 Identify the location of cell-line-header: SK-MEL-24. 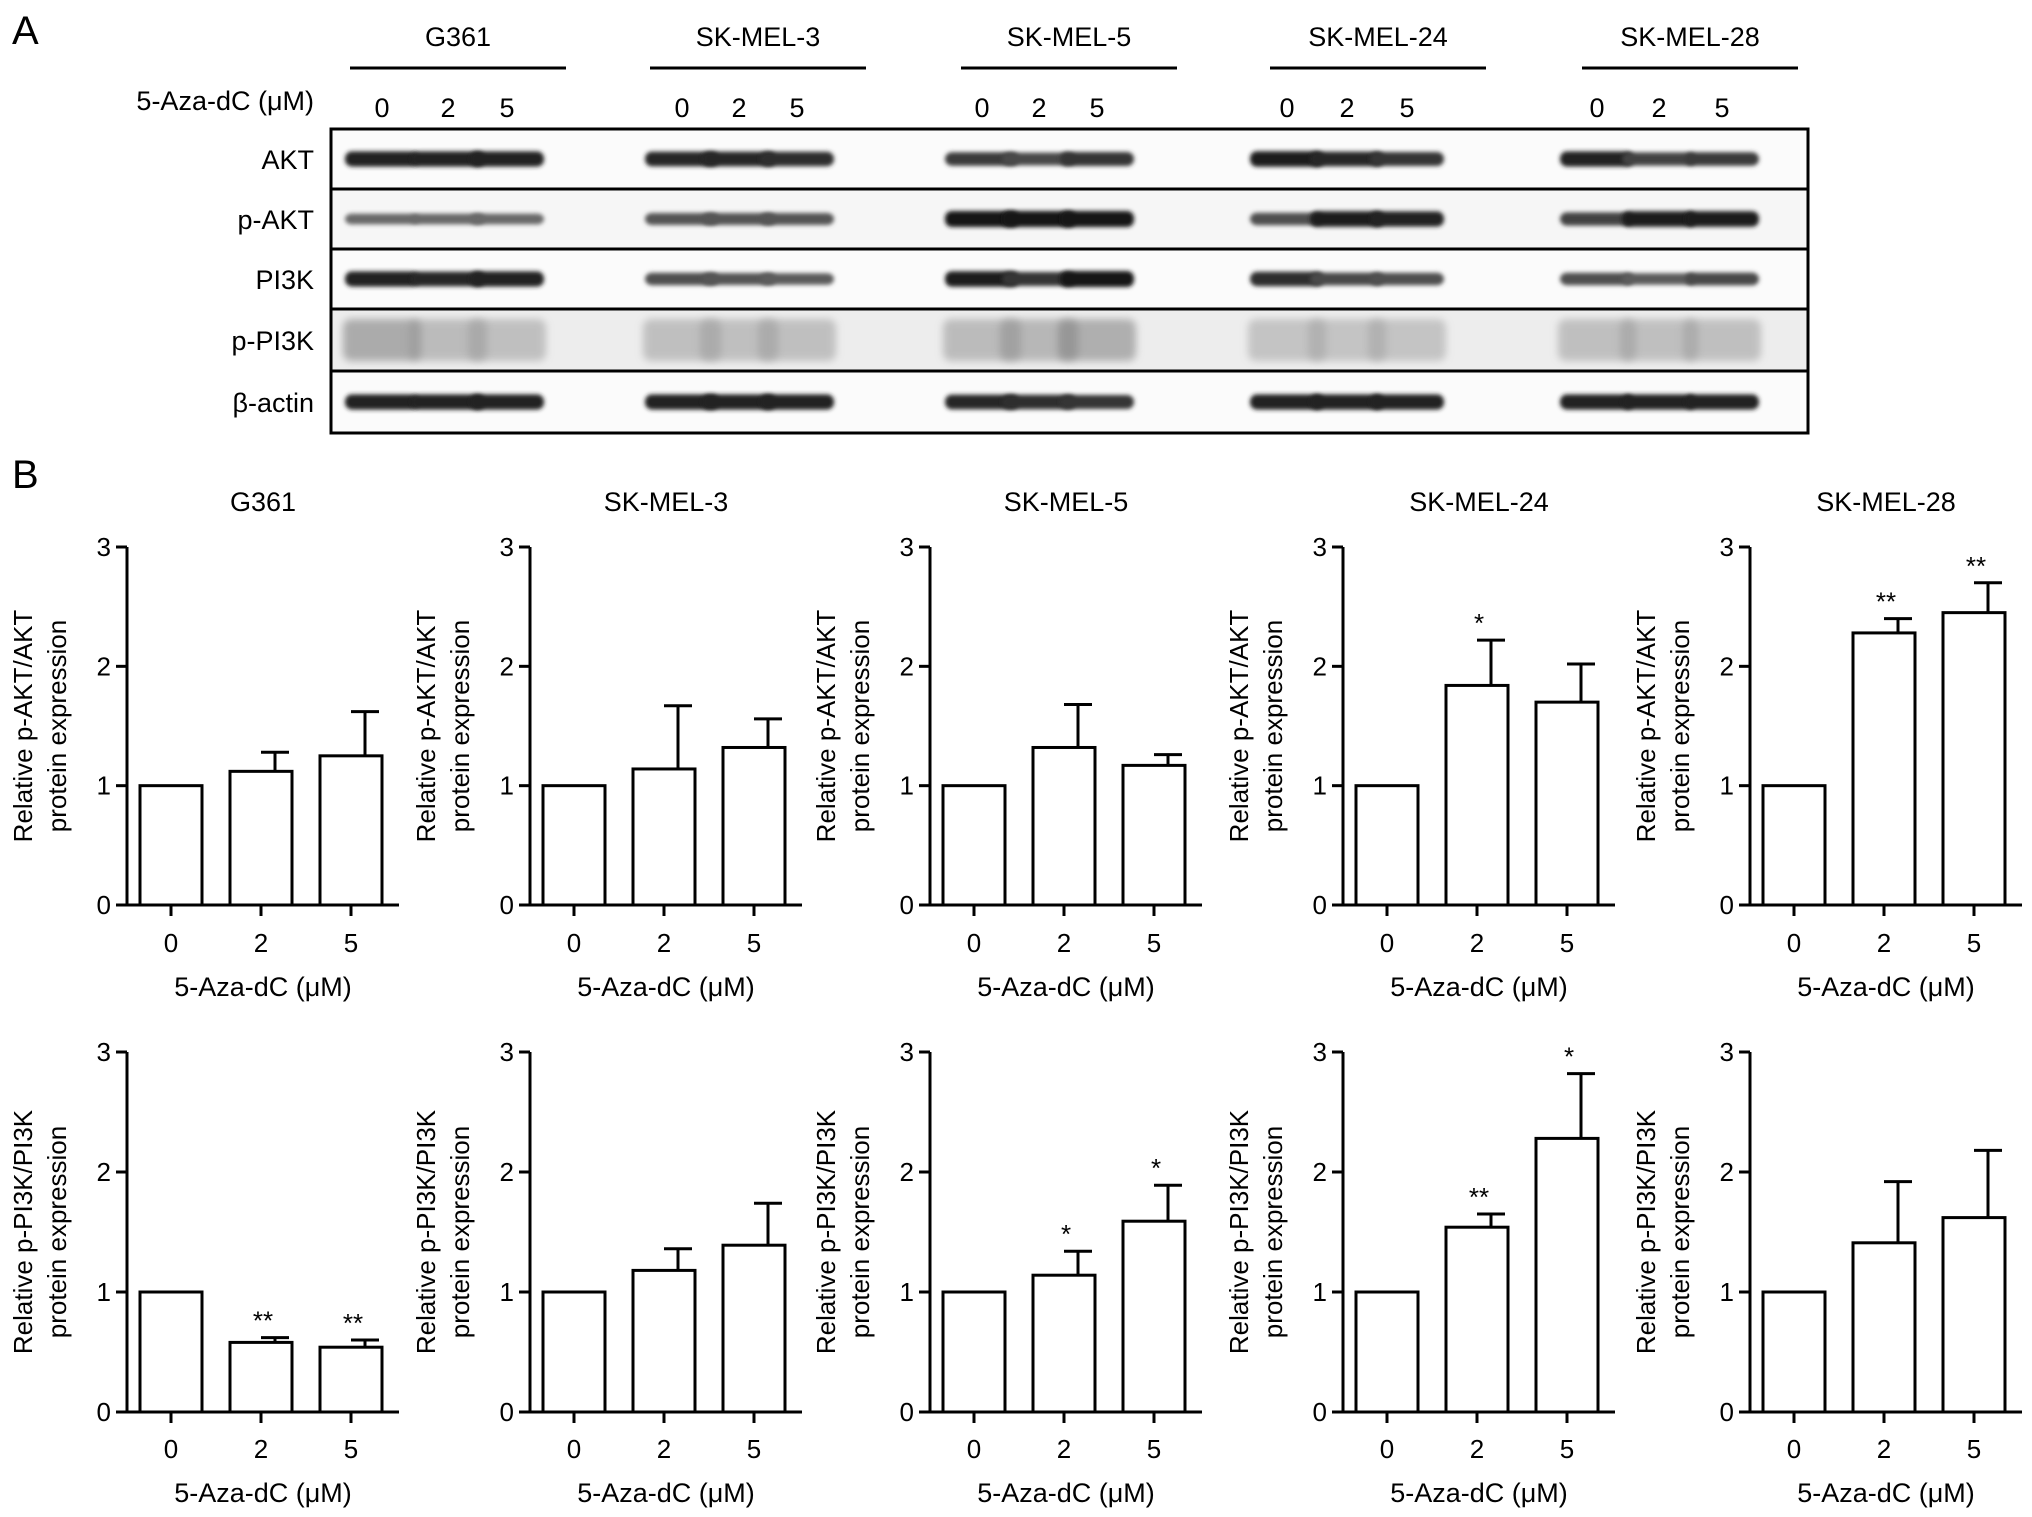
(1378, 37).